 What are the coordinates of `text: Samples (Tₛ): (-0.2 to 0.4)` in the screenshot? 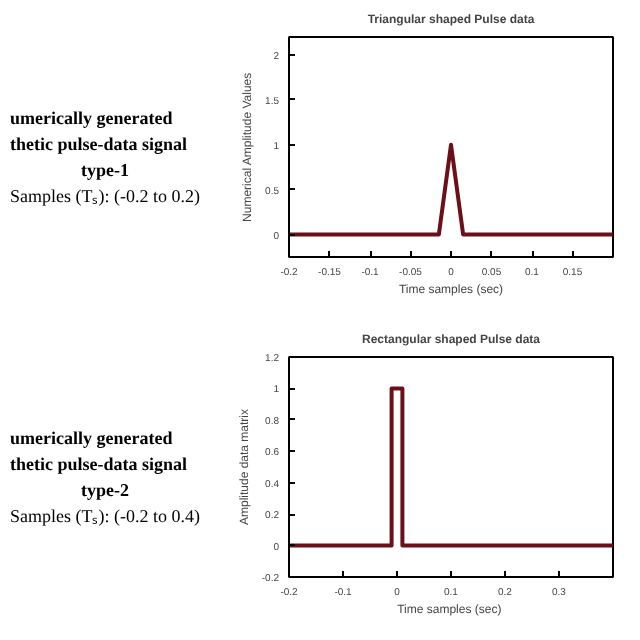 It's located at (105, 516).